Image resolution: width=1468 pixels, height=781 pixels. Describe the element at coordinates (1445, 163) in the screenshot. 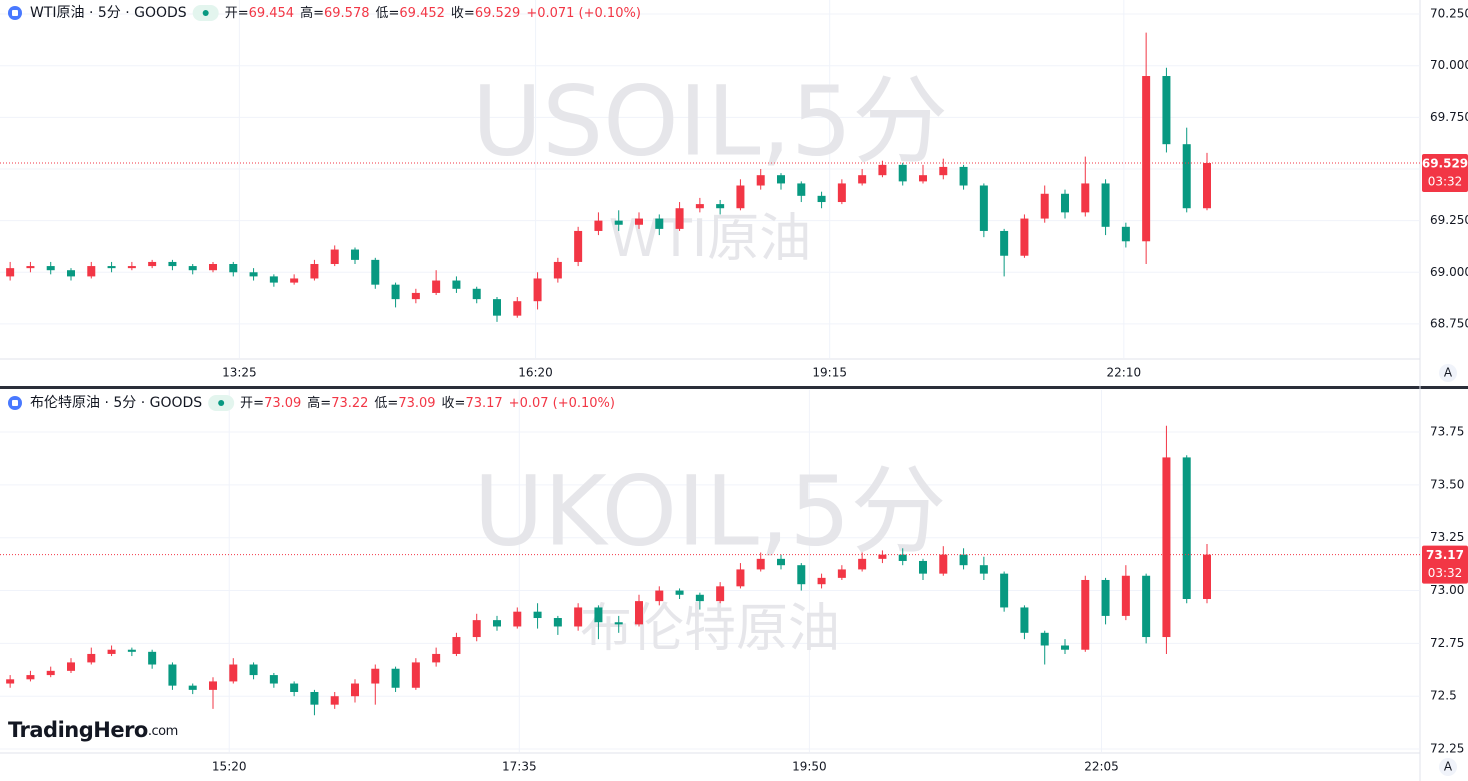

I see `last-price-label: 69.529` at that location.